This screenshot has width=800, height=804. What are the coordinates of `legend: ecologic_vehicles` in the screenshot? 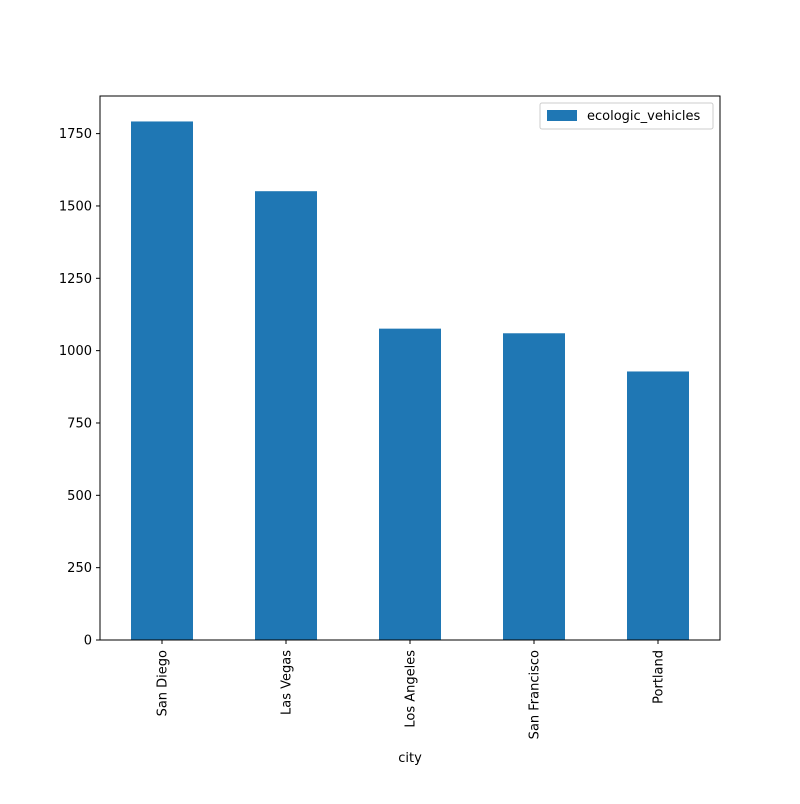 It's located at (626, 116).